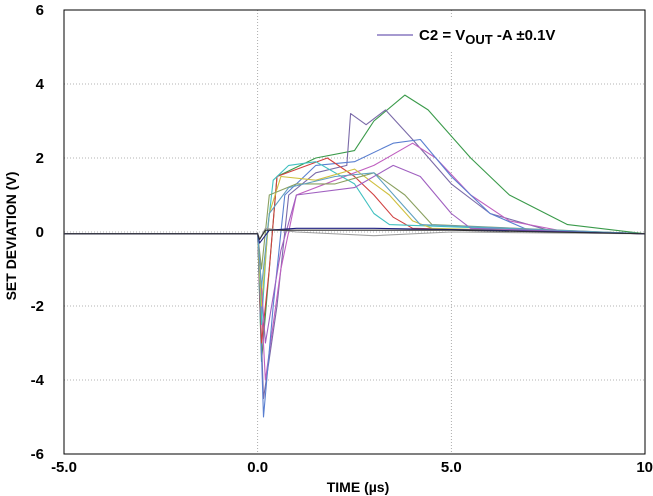 The image size is (653, 496). What do you see at coordinates (40, 84) in the screenshot?
I see `y-tick-label: 4` at bounding box center [40, 84].